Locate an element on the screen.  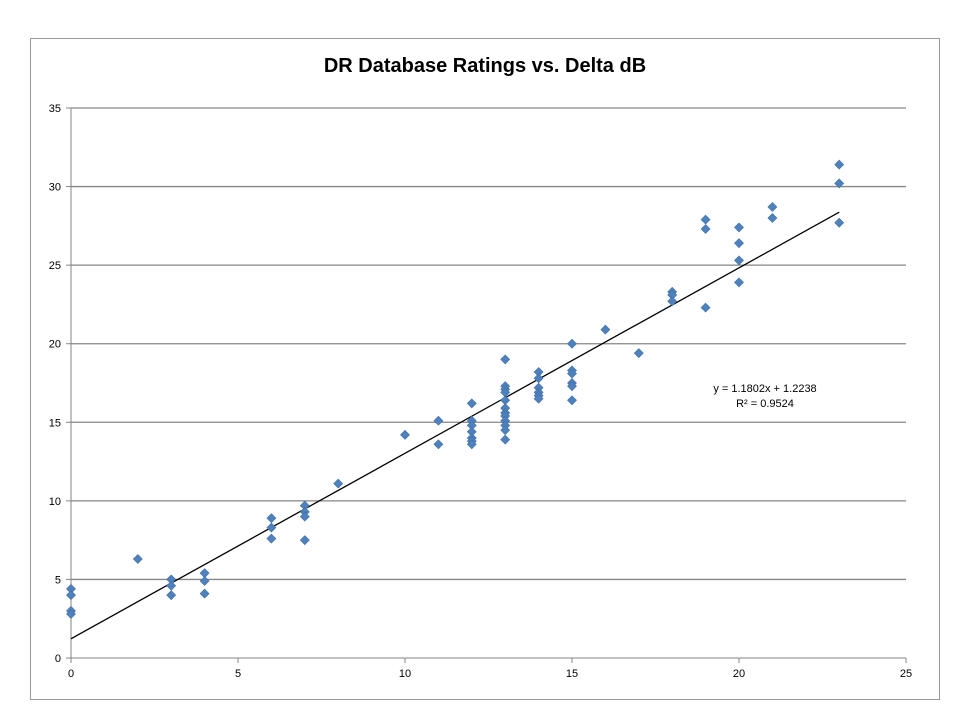
chart-title: DR Database Ratings vs. Delta dB is located at coordinates (485, 66).